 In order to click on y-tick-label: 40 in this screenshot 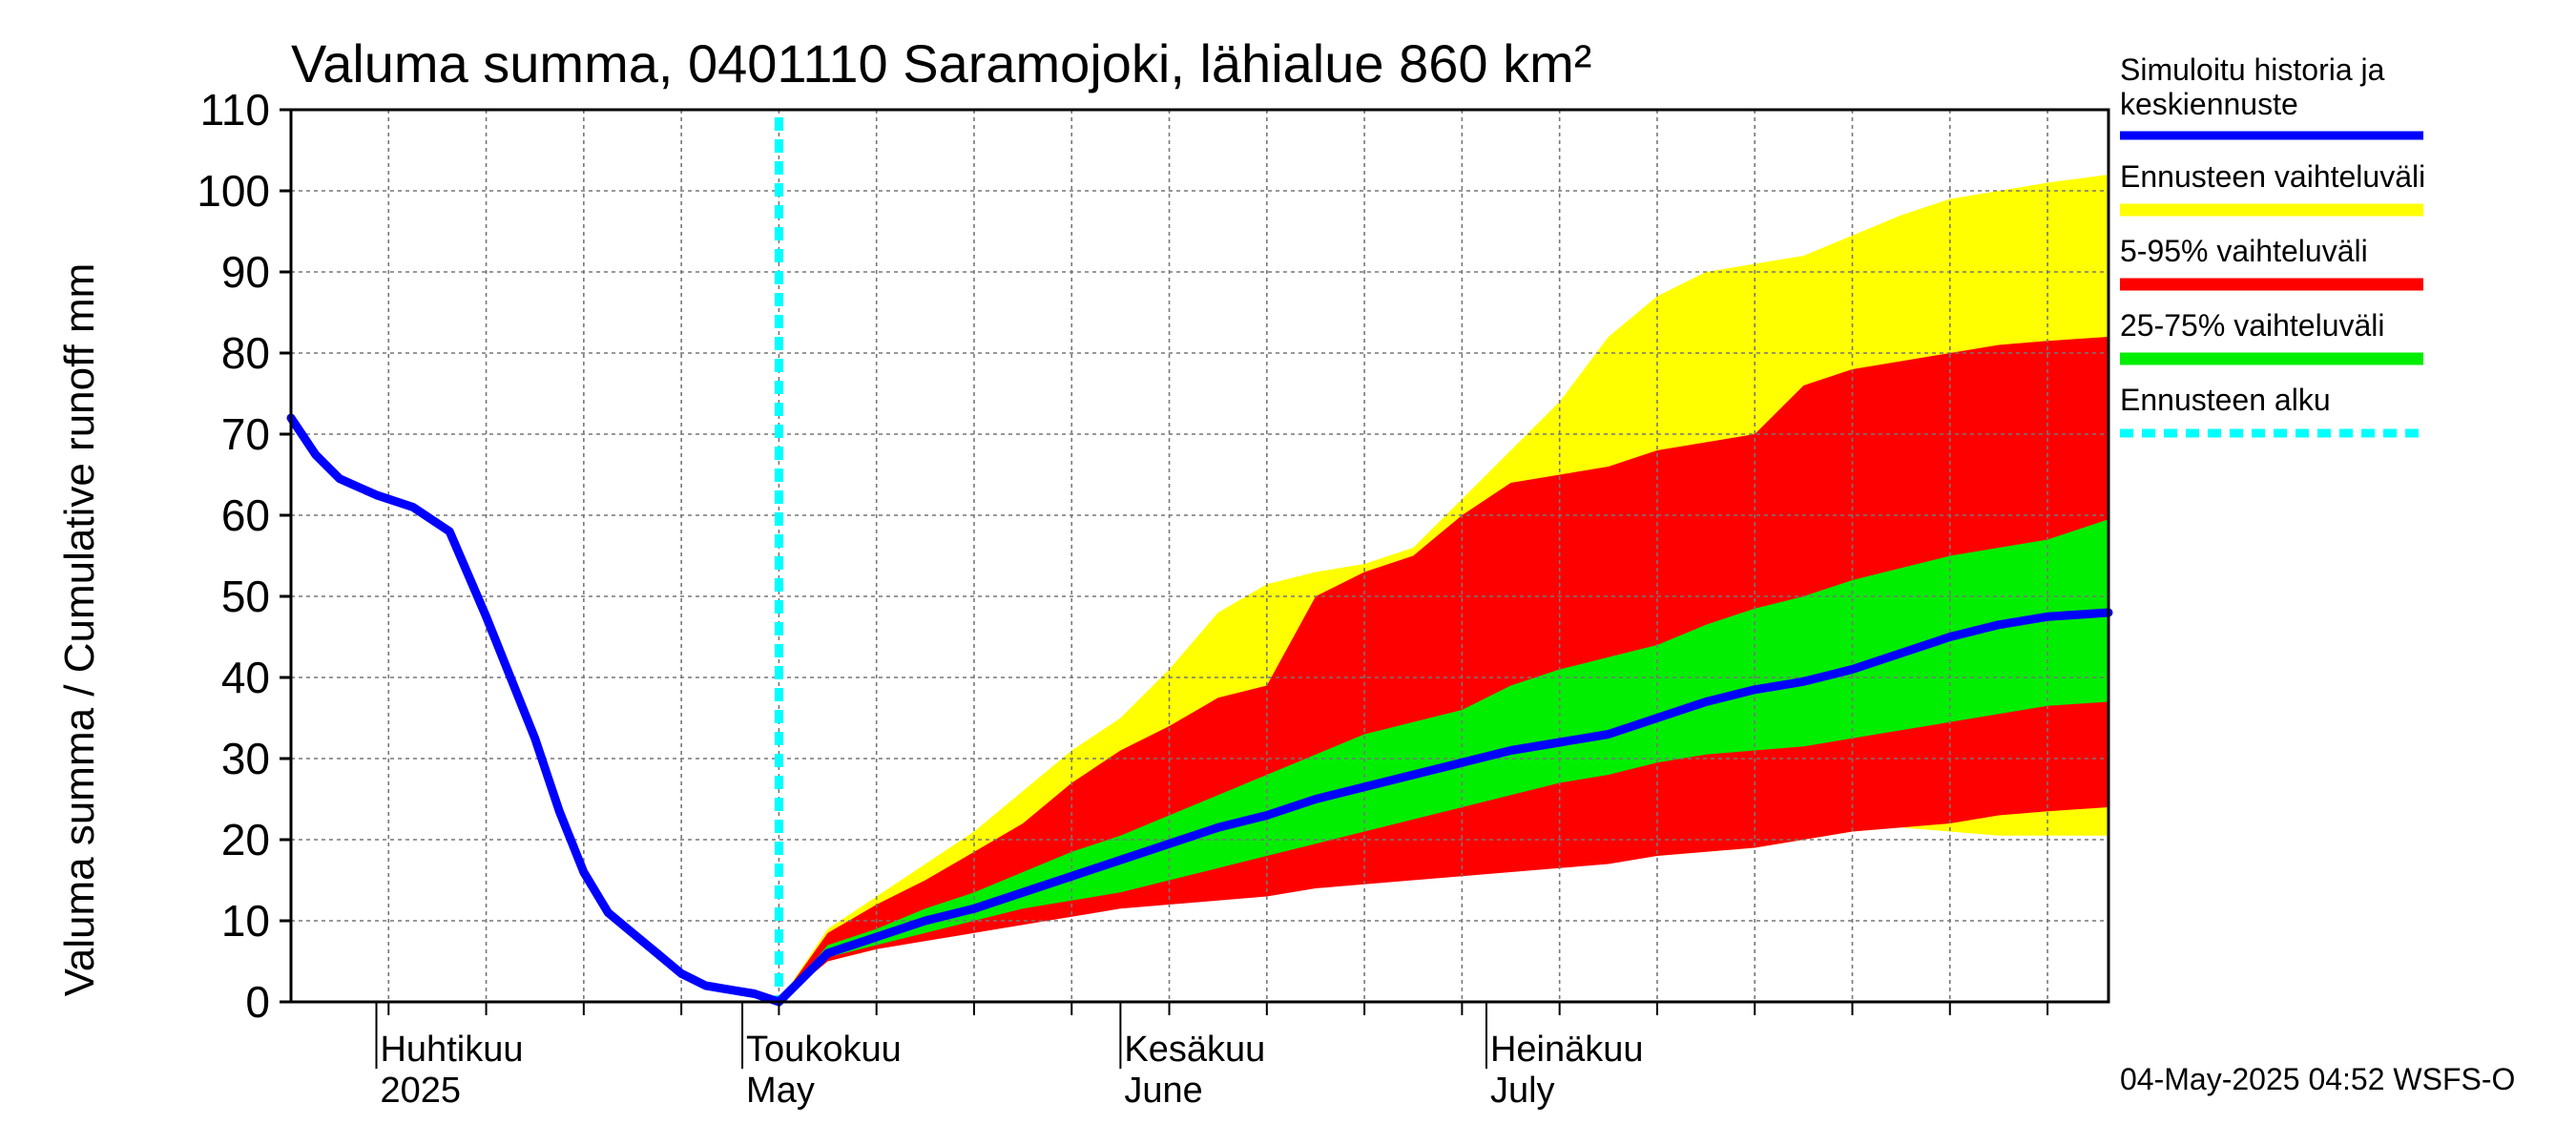, I will do `click(245, 678)`.